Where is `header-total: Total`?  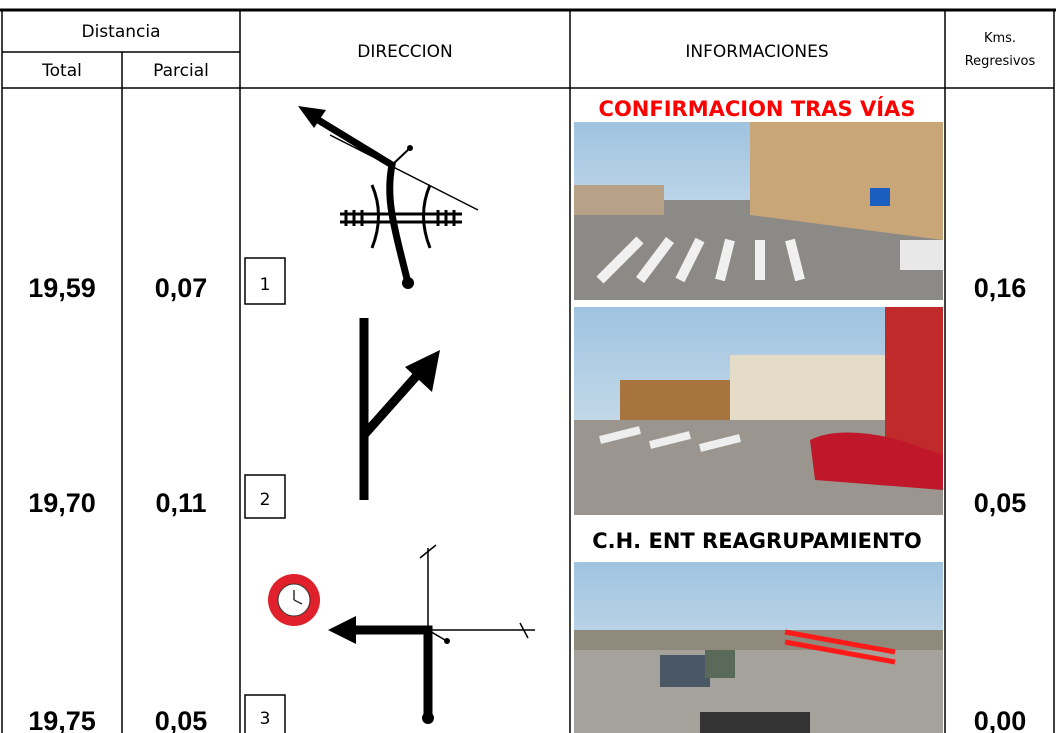 header-total: Total is located at coordinates (61, 71).